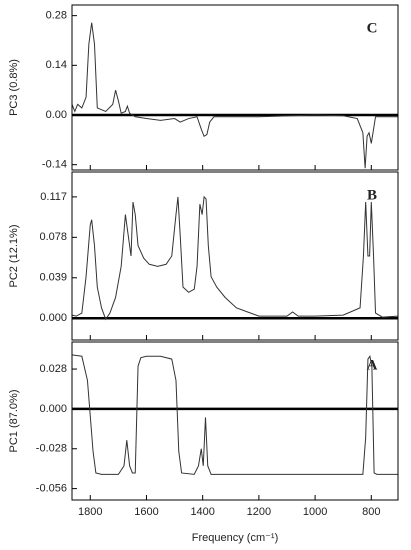 This screenshot has height=550, width=411. I want to click on y-tick-label: 0.078, so click(53, 237).